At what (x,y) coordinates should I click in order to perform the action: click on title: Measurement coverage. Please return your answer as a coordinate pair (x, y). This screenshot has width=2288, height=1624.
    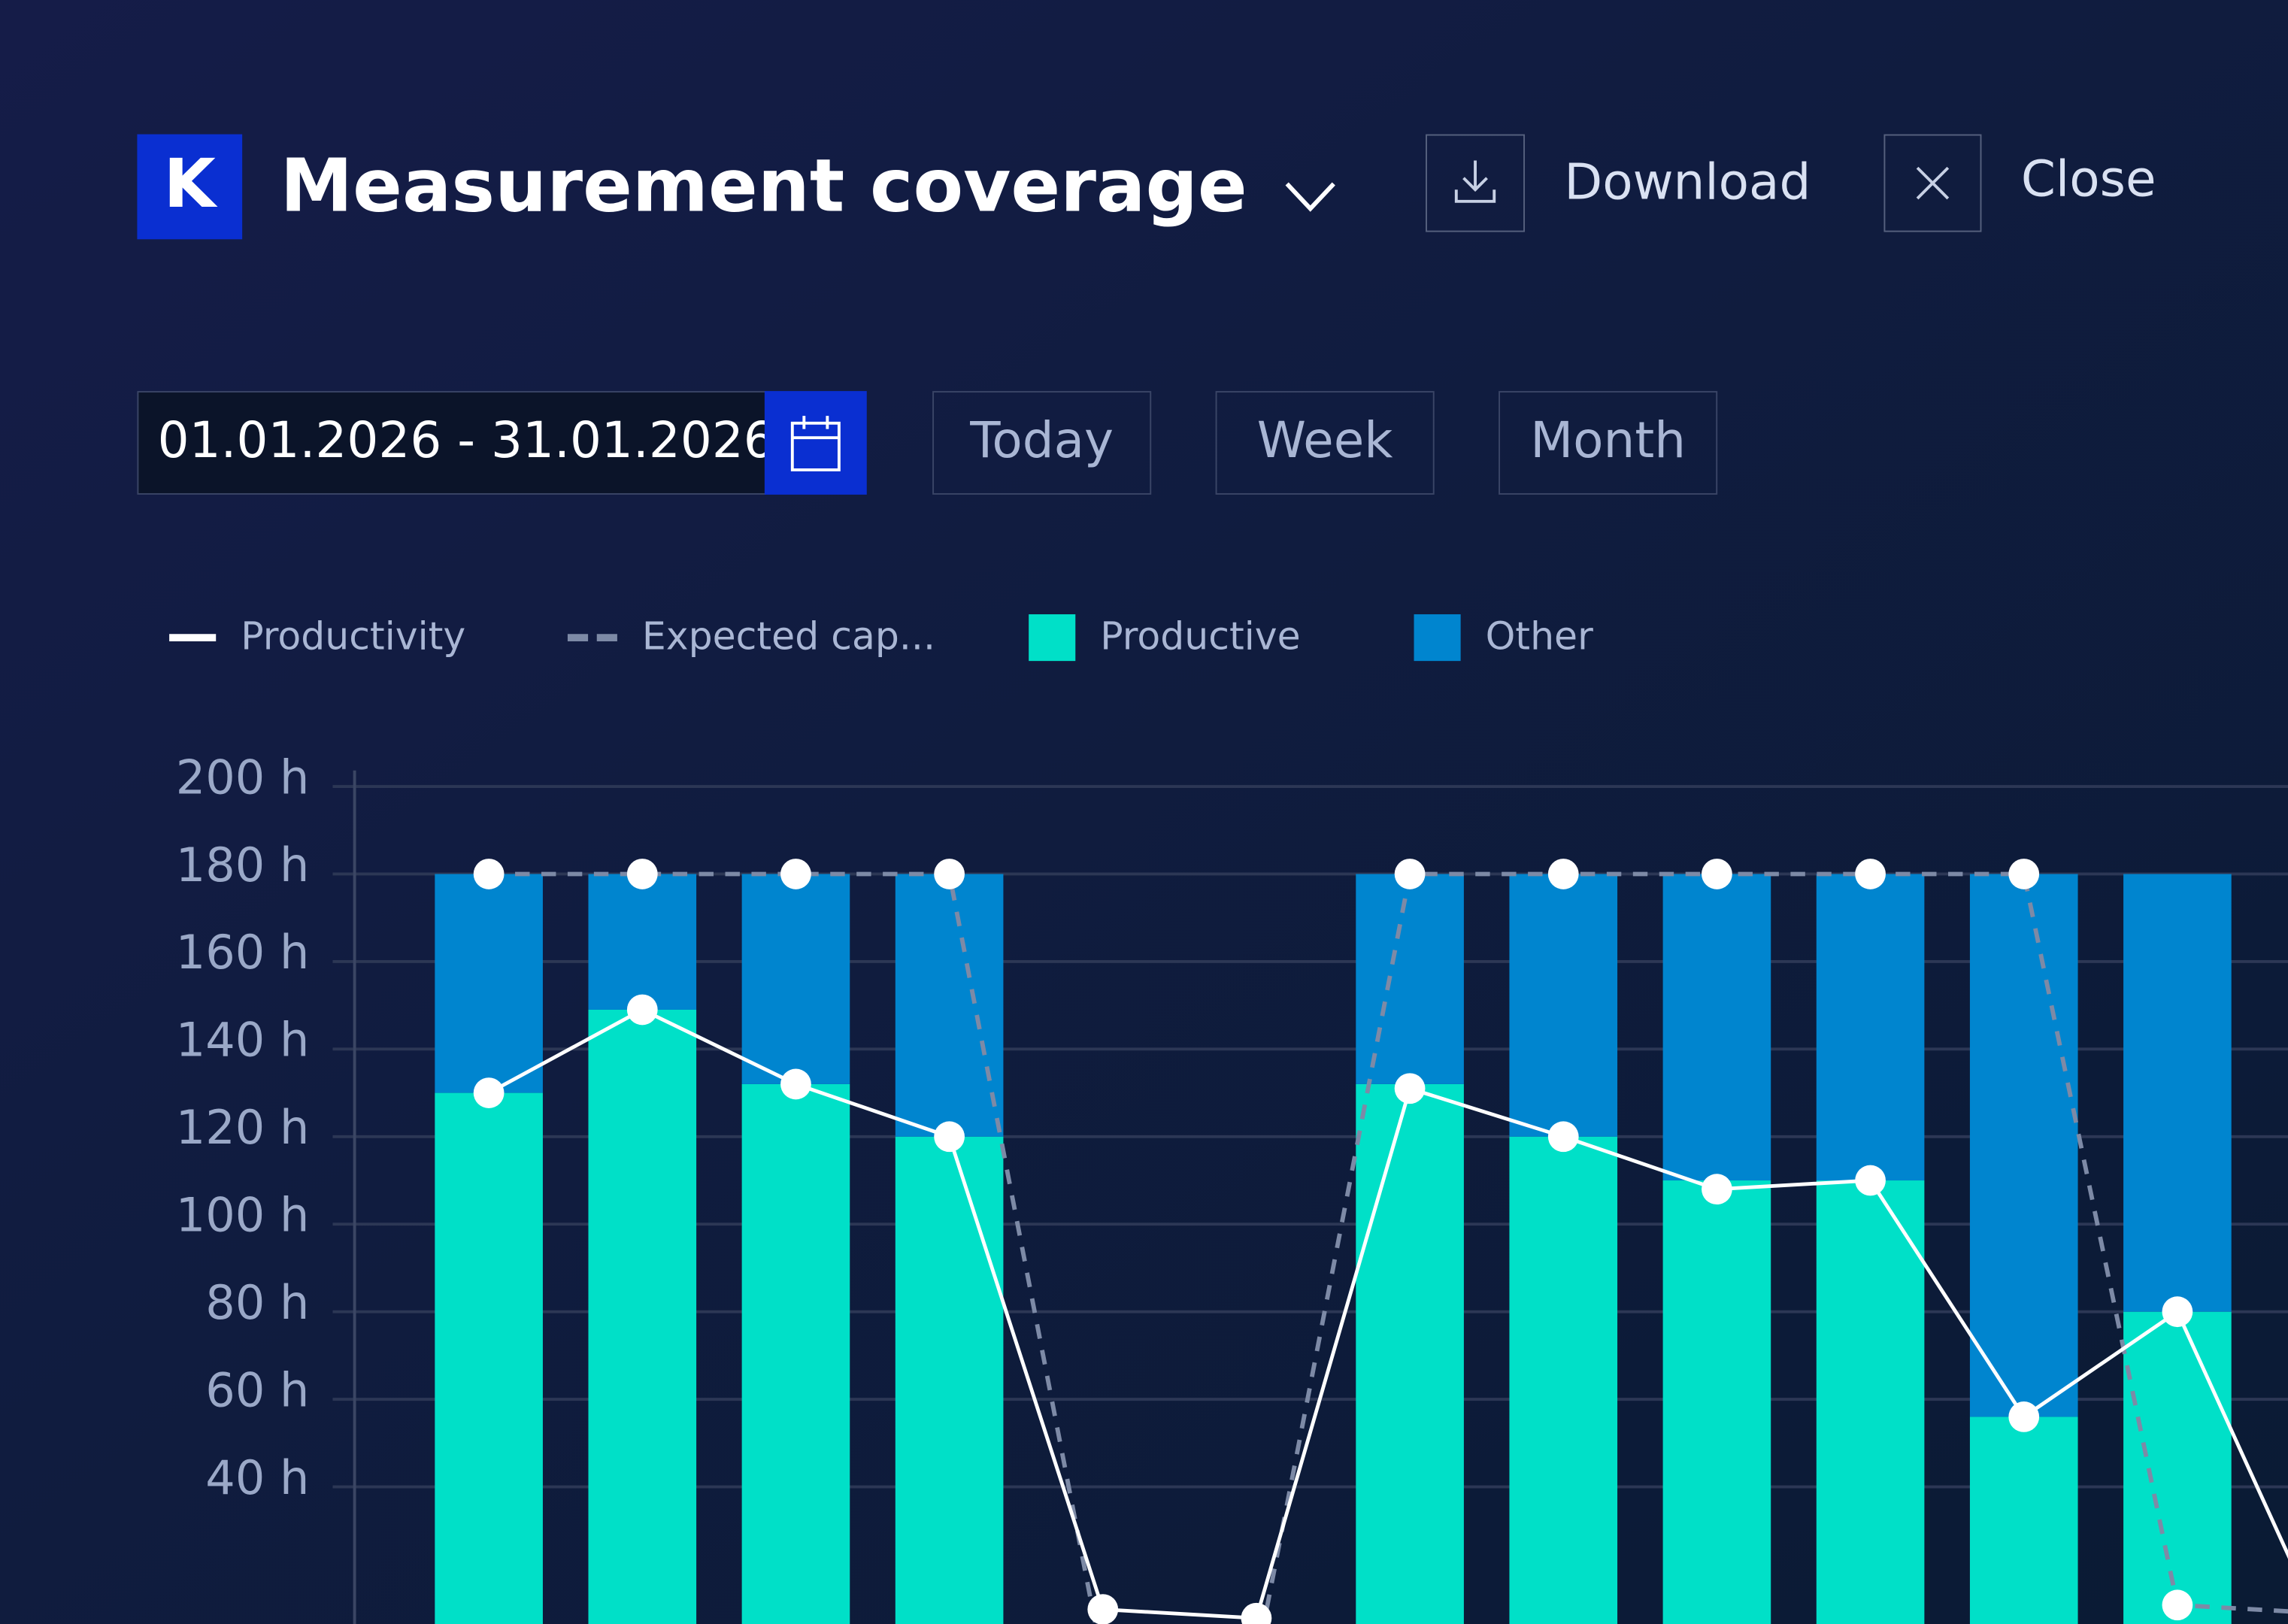
    Looking at the image, I should click on (763, 186).